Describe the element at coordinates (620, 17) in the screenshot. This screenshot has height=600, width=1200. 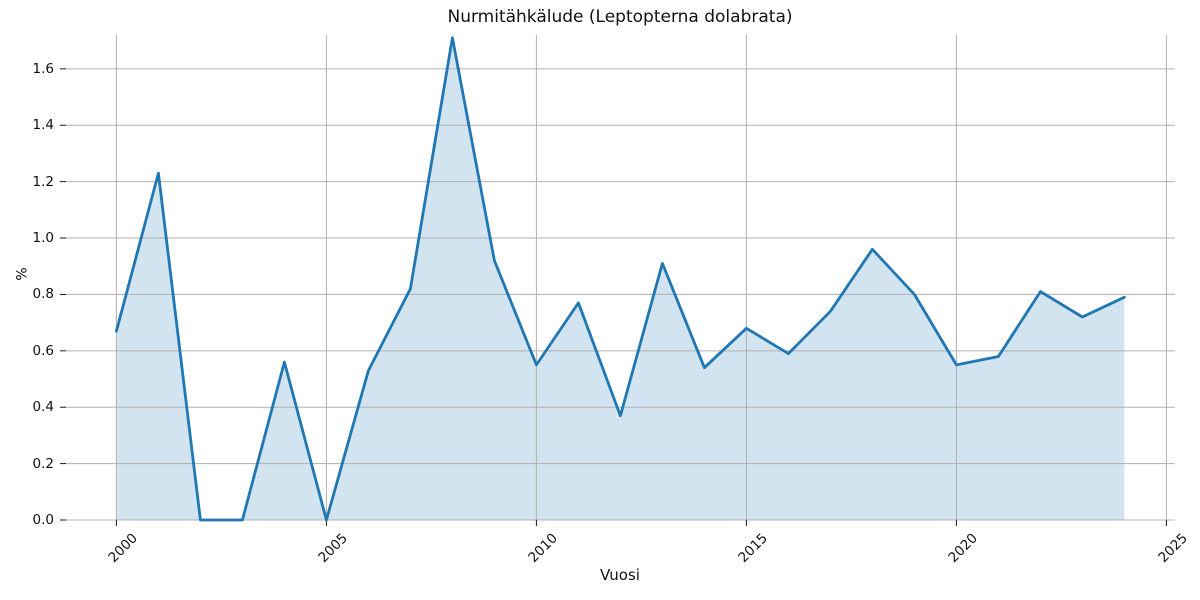
I see `chart-title: Nurmitähkälude (Leptopterna dolabrata)` at that location.